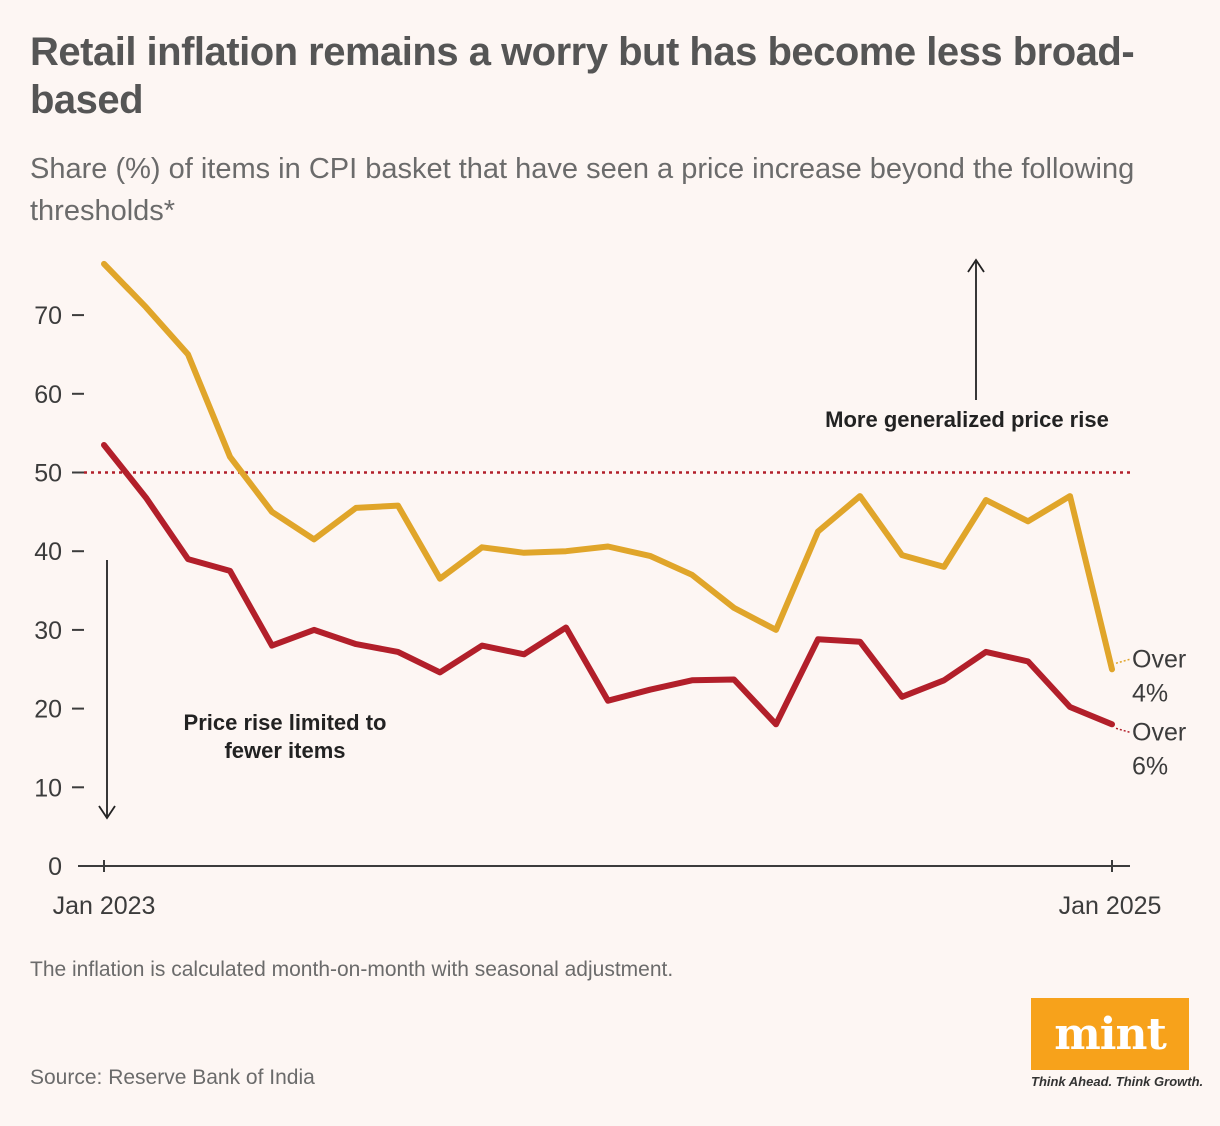 The image size is (1220, 1126). What do you see at coordinates (48, 631) in the screenshot?
I see `y-tick-label: 30` at bounding box center [48, 631].